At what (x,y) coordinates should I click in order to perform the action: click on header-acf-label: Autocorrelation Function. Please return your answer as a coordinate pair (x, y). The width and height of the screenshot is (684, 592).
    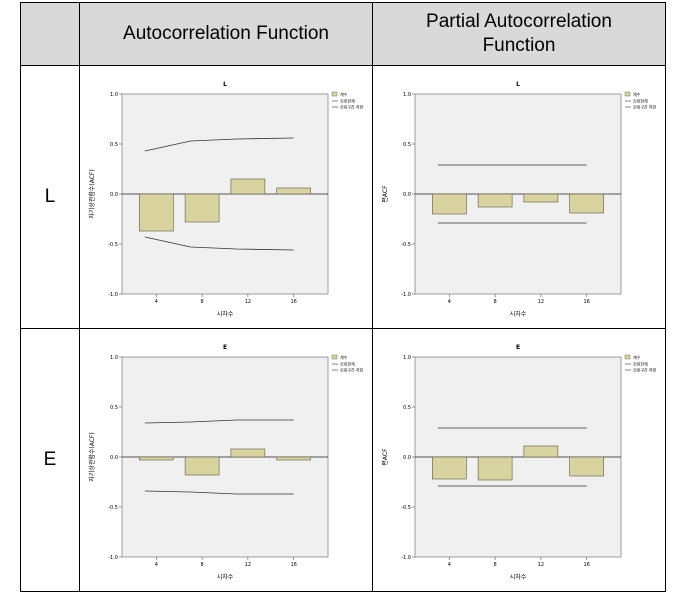
    Looking at the image, I should click on (226, 33).